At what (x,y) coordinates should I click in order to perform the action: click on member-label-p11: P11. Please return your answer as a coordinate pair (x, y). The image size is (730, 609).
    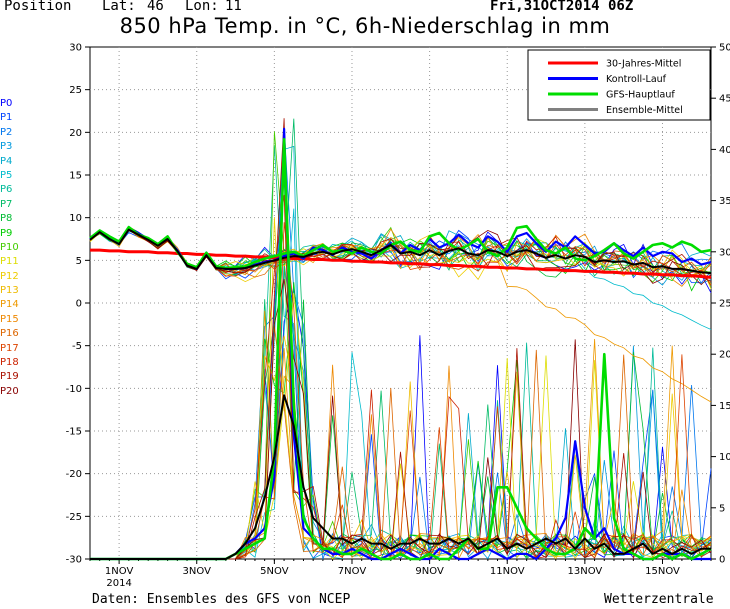
    Looking at the image, I should click on (9, 262).